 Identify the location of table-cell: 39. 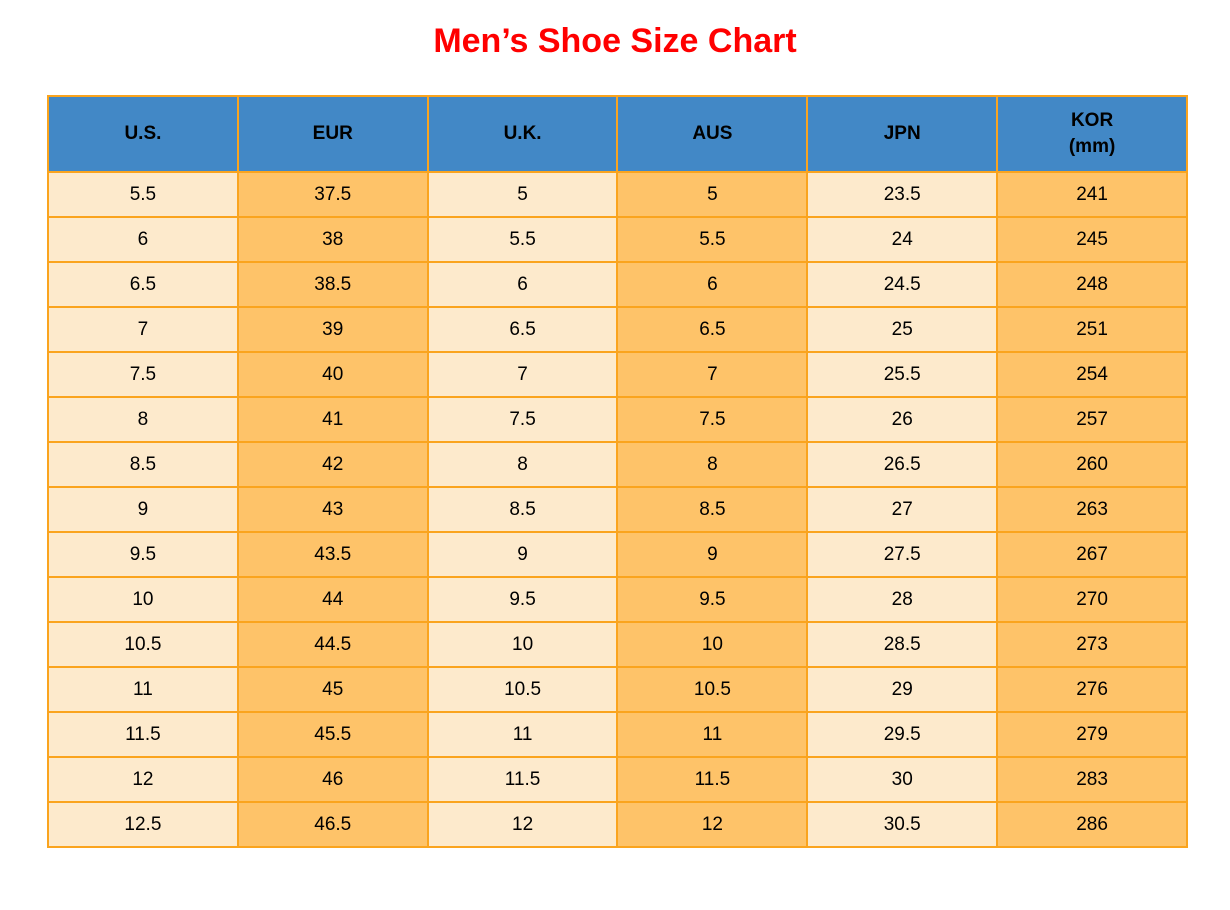
(332, 329).